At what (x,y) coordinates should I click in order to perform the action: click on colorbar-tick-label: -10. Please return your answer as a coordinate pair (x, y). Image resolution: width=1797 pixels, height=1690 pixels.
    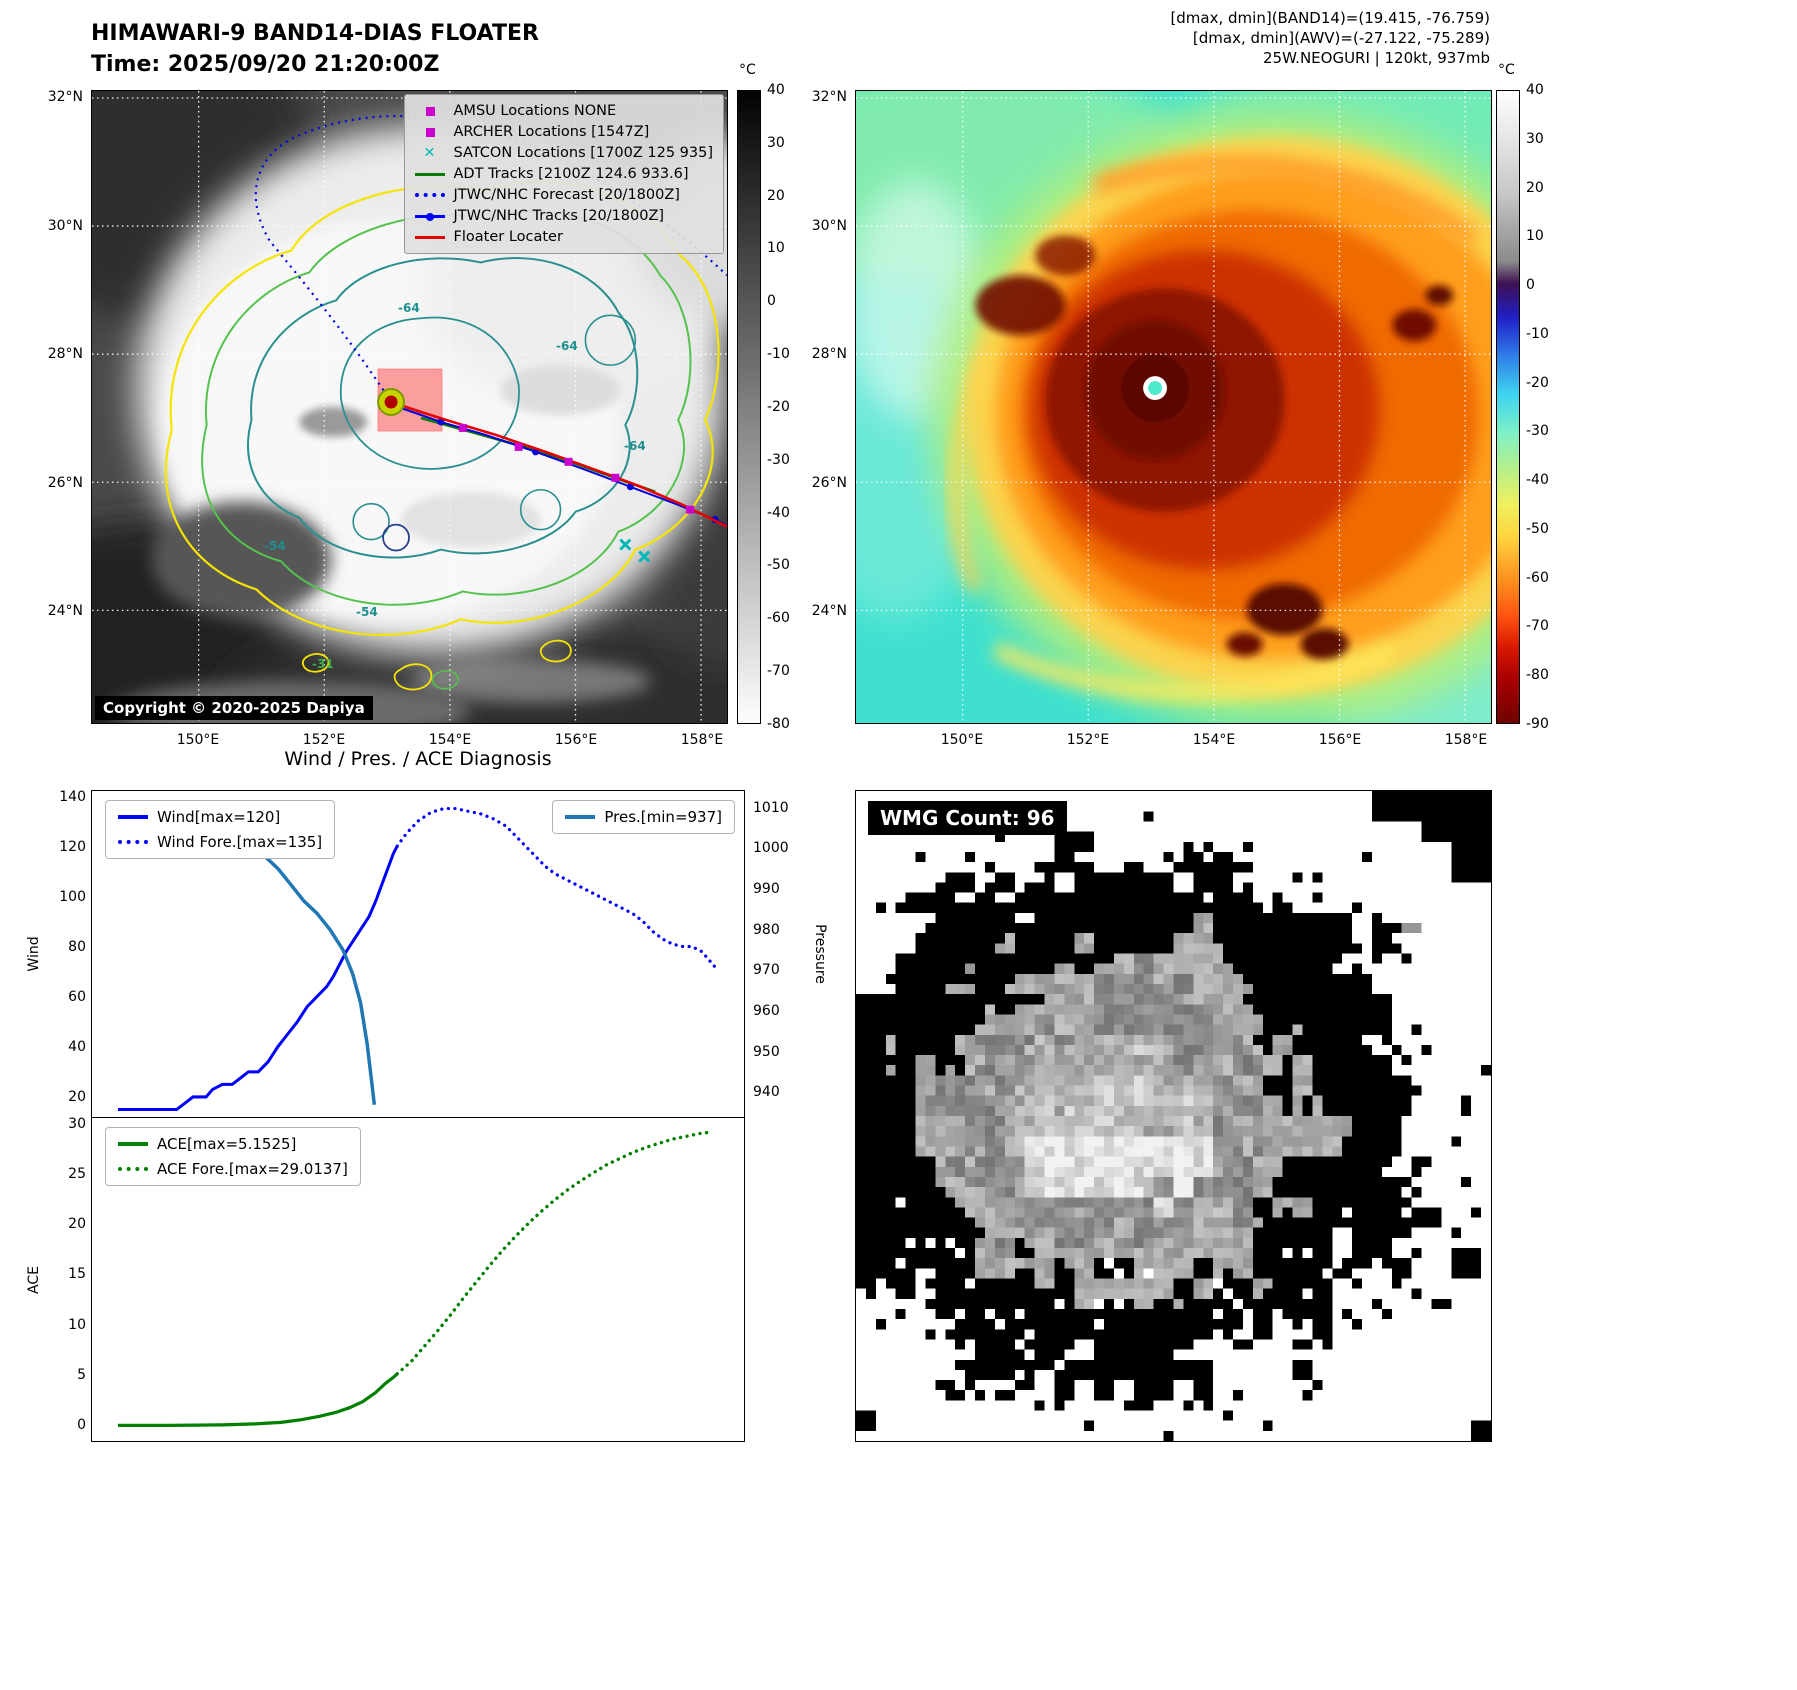
    Looking at the image, I should click on (1537, 333).